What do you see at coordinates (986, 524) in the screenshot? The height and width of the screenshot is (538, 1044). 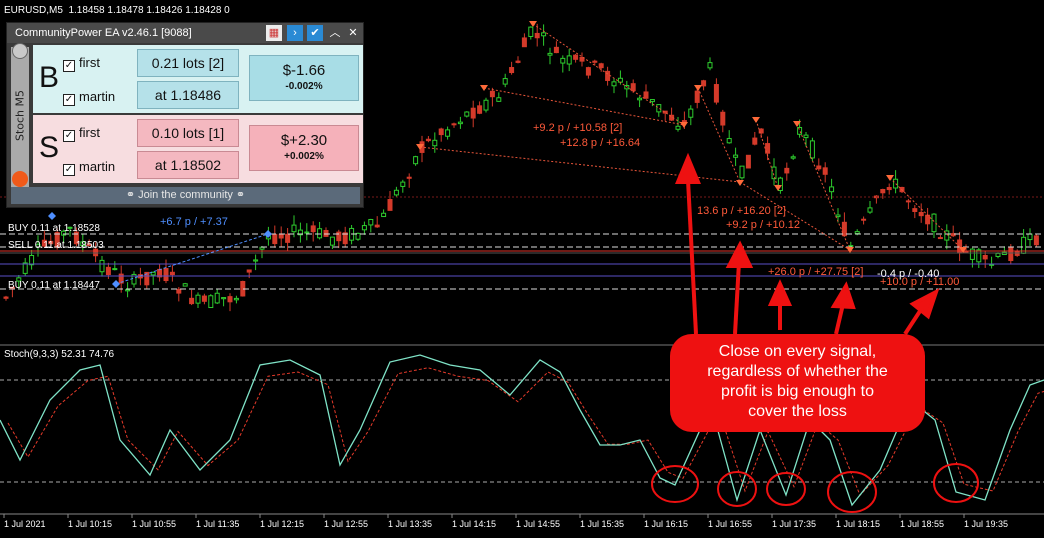 I see `time-tick: 1 Jul 19:35` at bounding box center [986, 524].